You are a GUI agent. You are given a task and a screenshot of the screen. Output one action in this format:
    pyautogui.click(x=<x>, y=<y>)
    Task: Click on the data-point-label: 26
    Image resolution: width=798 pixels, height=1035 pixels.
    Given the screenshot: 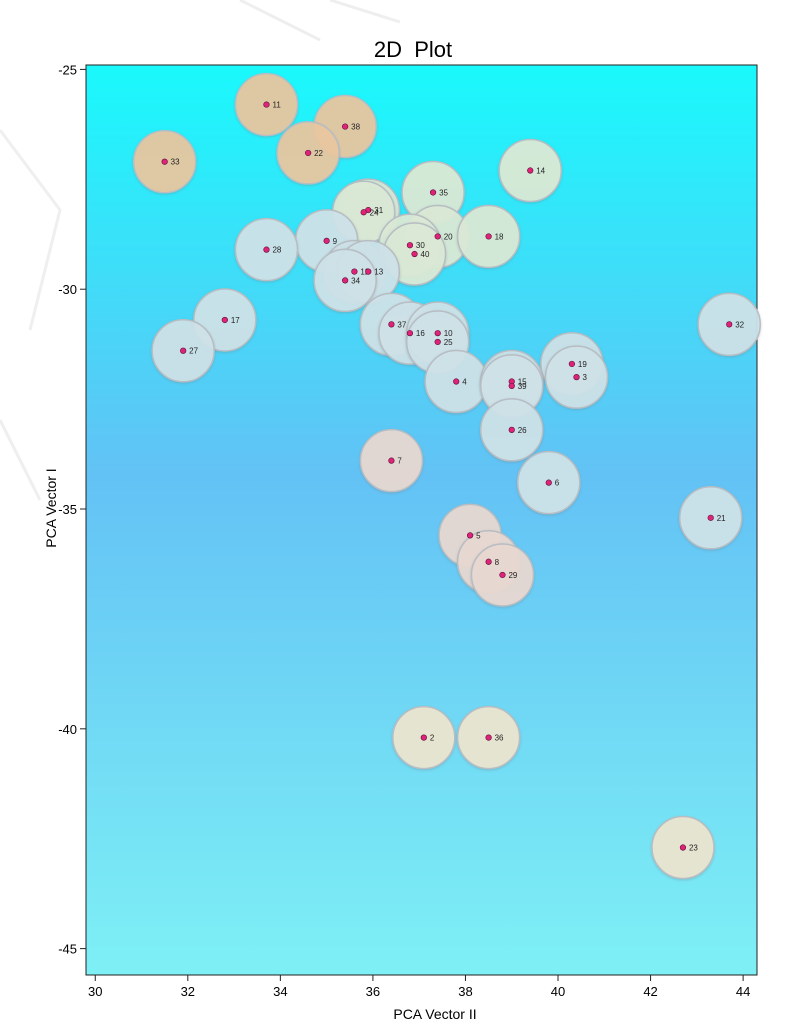 What is the action you would take?
    pyautogui.click(x=522, y=430)
    